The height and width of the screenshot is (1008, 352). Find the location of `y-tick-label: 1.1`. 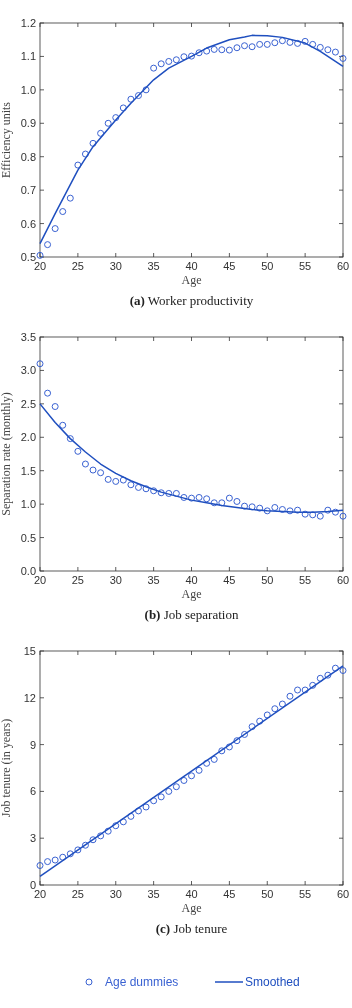

y-tick-label: 1.1 is located at coordinates (28, 56).